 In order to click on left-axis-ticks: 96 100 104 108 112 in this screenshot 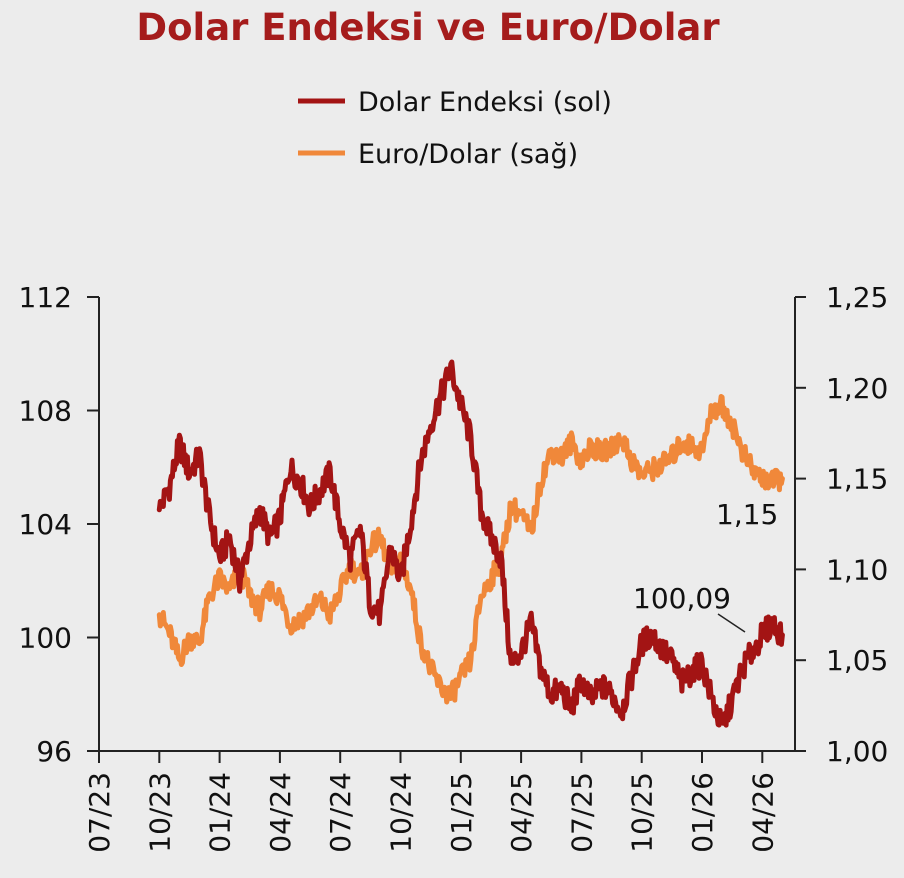, I will do `click(59, 524)`.